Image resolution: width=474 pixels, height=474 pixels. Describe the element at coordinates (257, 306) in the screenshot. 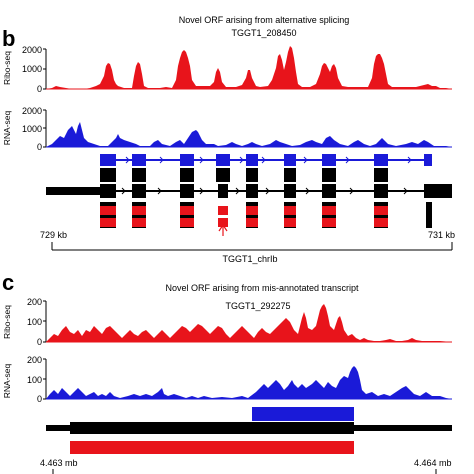

I see `panel-c-gene-name: TGGT1_292275` at that location.